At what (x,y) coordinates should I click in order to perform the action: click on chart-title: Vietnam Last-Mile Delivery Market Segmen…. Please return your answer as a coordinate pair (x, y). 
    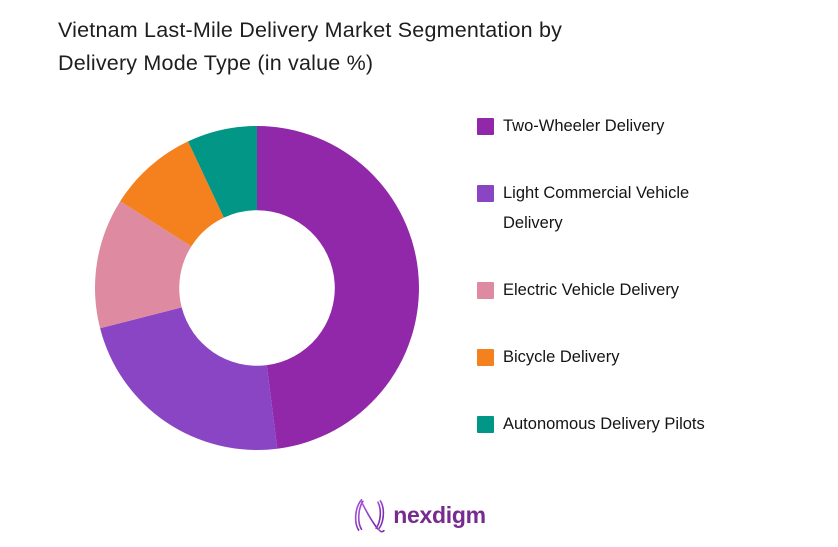
    Looking at the image, I should click on (310, 46).